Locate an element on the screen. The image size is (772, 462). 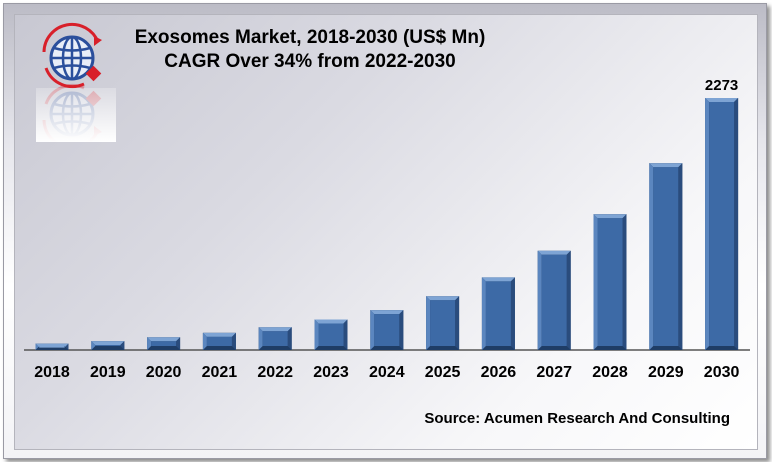
title-line-1: Exosomes Market, 2018-2030 (US$ Mn) is located at coordinates (310, 37).